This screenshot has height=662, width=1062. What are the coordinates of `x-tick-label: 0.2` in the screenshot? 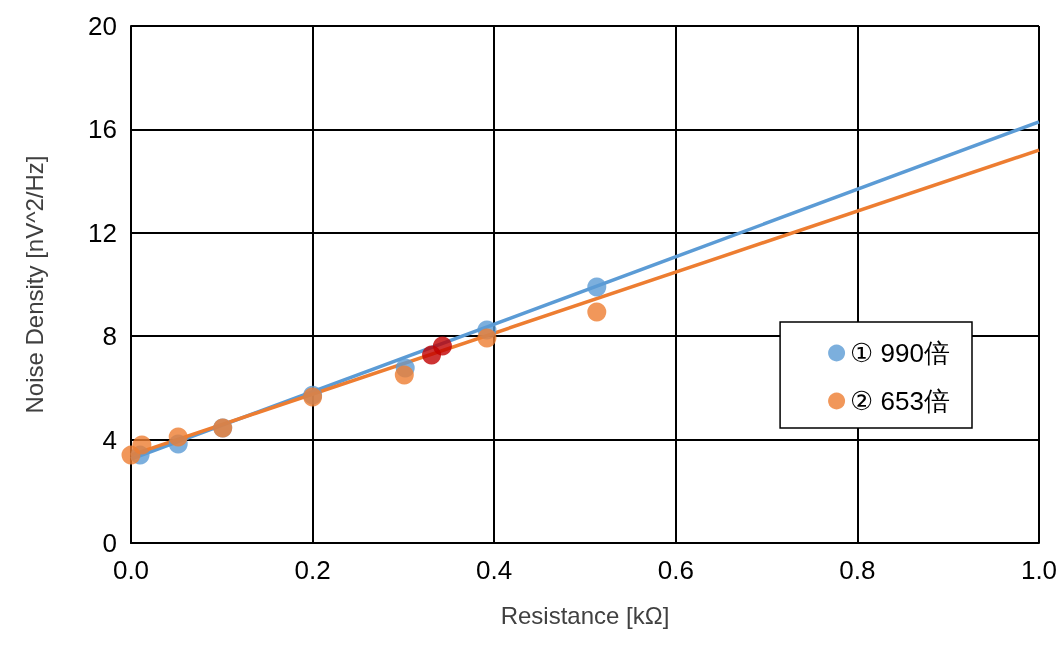 It's located at (312, 570).